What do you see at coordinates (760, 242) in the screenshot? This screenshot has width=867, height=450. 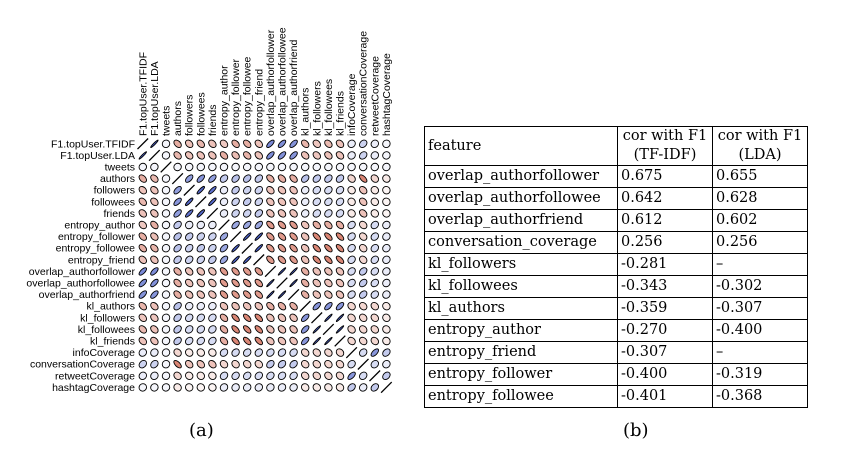 I see `cell-lda: 0.256` at bounding box center [760, 242].